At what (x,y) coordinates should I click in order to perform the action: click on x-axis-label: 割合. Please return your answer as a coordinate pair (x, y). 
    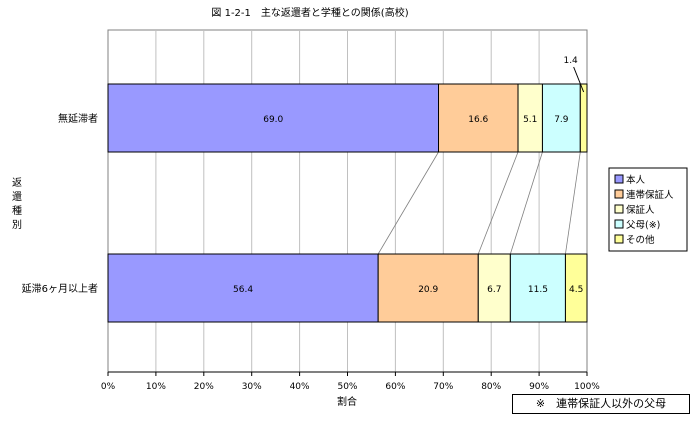
    Looking at the image, I should click on (347, 401).